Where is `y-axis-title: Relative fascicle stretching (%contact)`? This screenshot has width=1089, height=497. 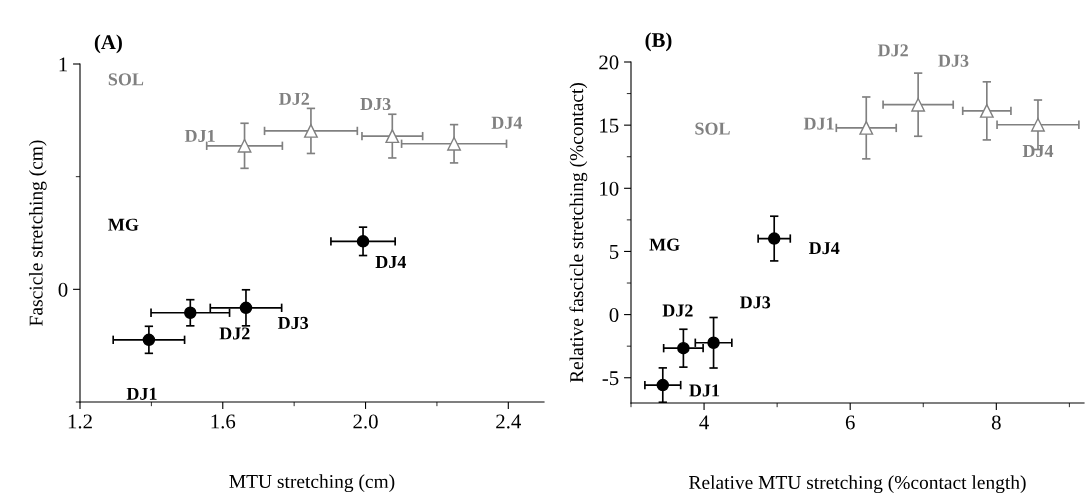 y-axis-title: Relative fascicle stretching (%contact) is located at coordinates (578, 233).